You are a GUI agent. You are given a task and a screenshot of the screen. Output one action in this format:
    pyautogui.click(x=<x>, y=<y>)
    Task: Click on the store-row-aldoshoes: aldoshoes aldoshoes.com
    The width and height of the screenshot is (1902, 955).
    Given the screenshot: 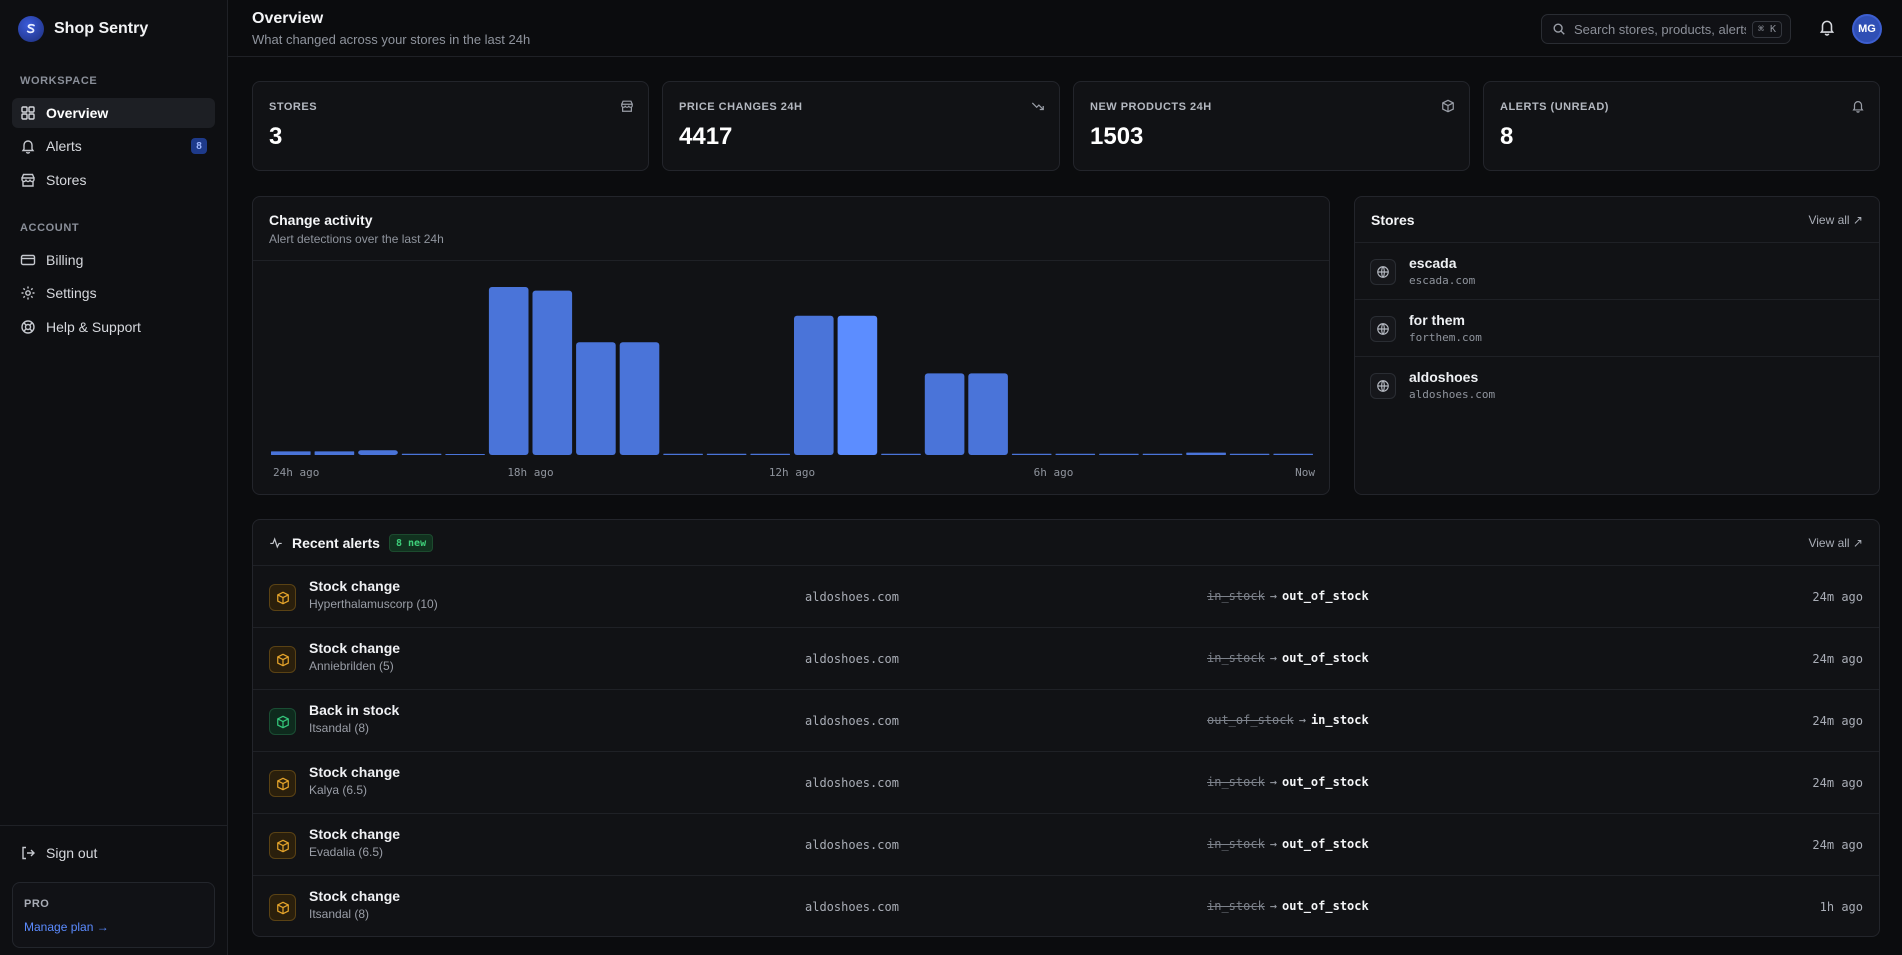 What is the action you would take?
    pyautogui.click(x=1617, y=384)
    